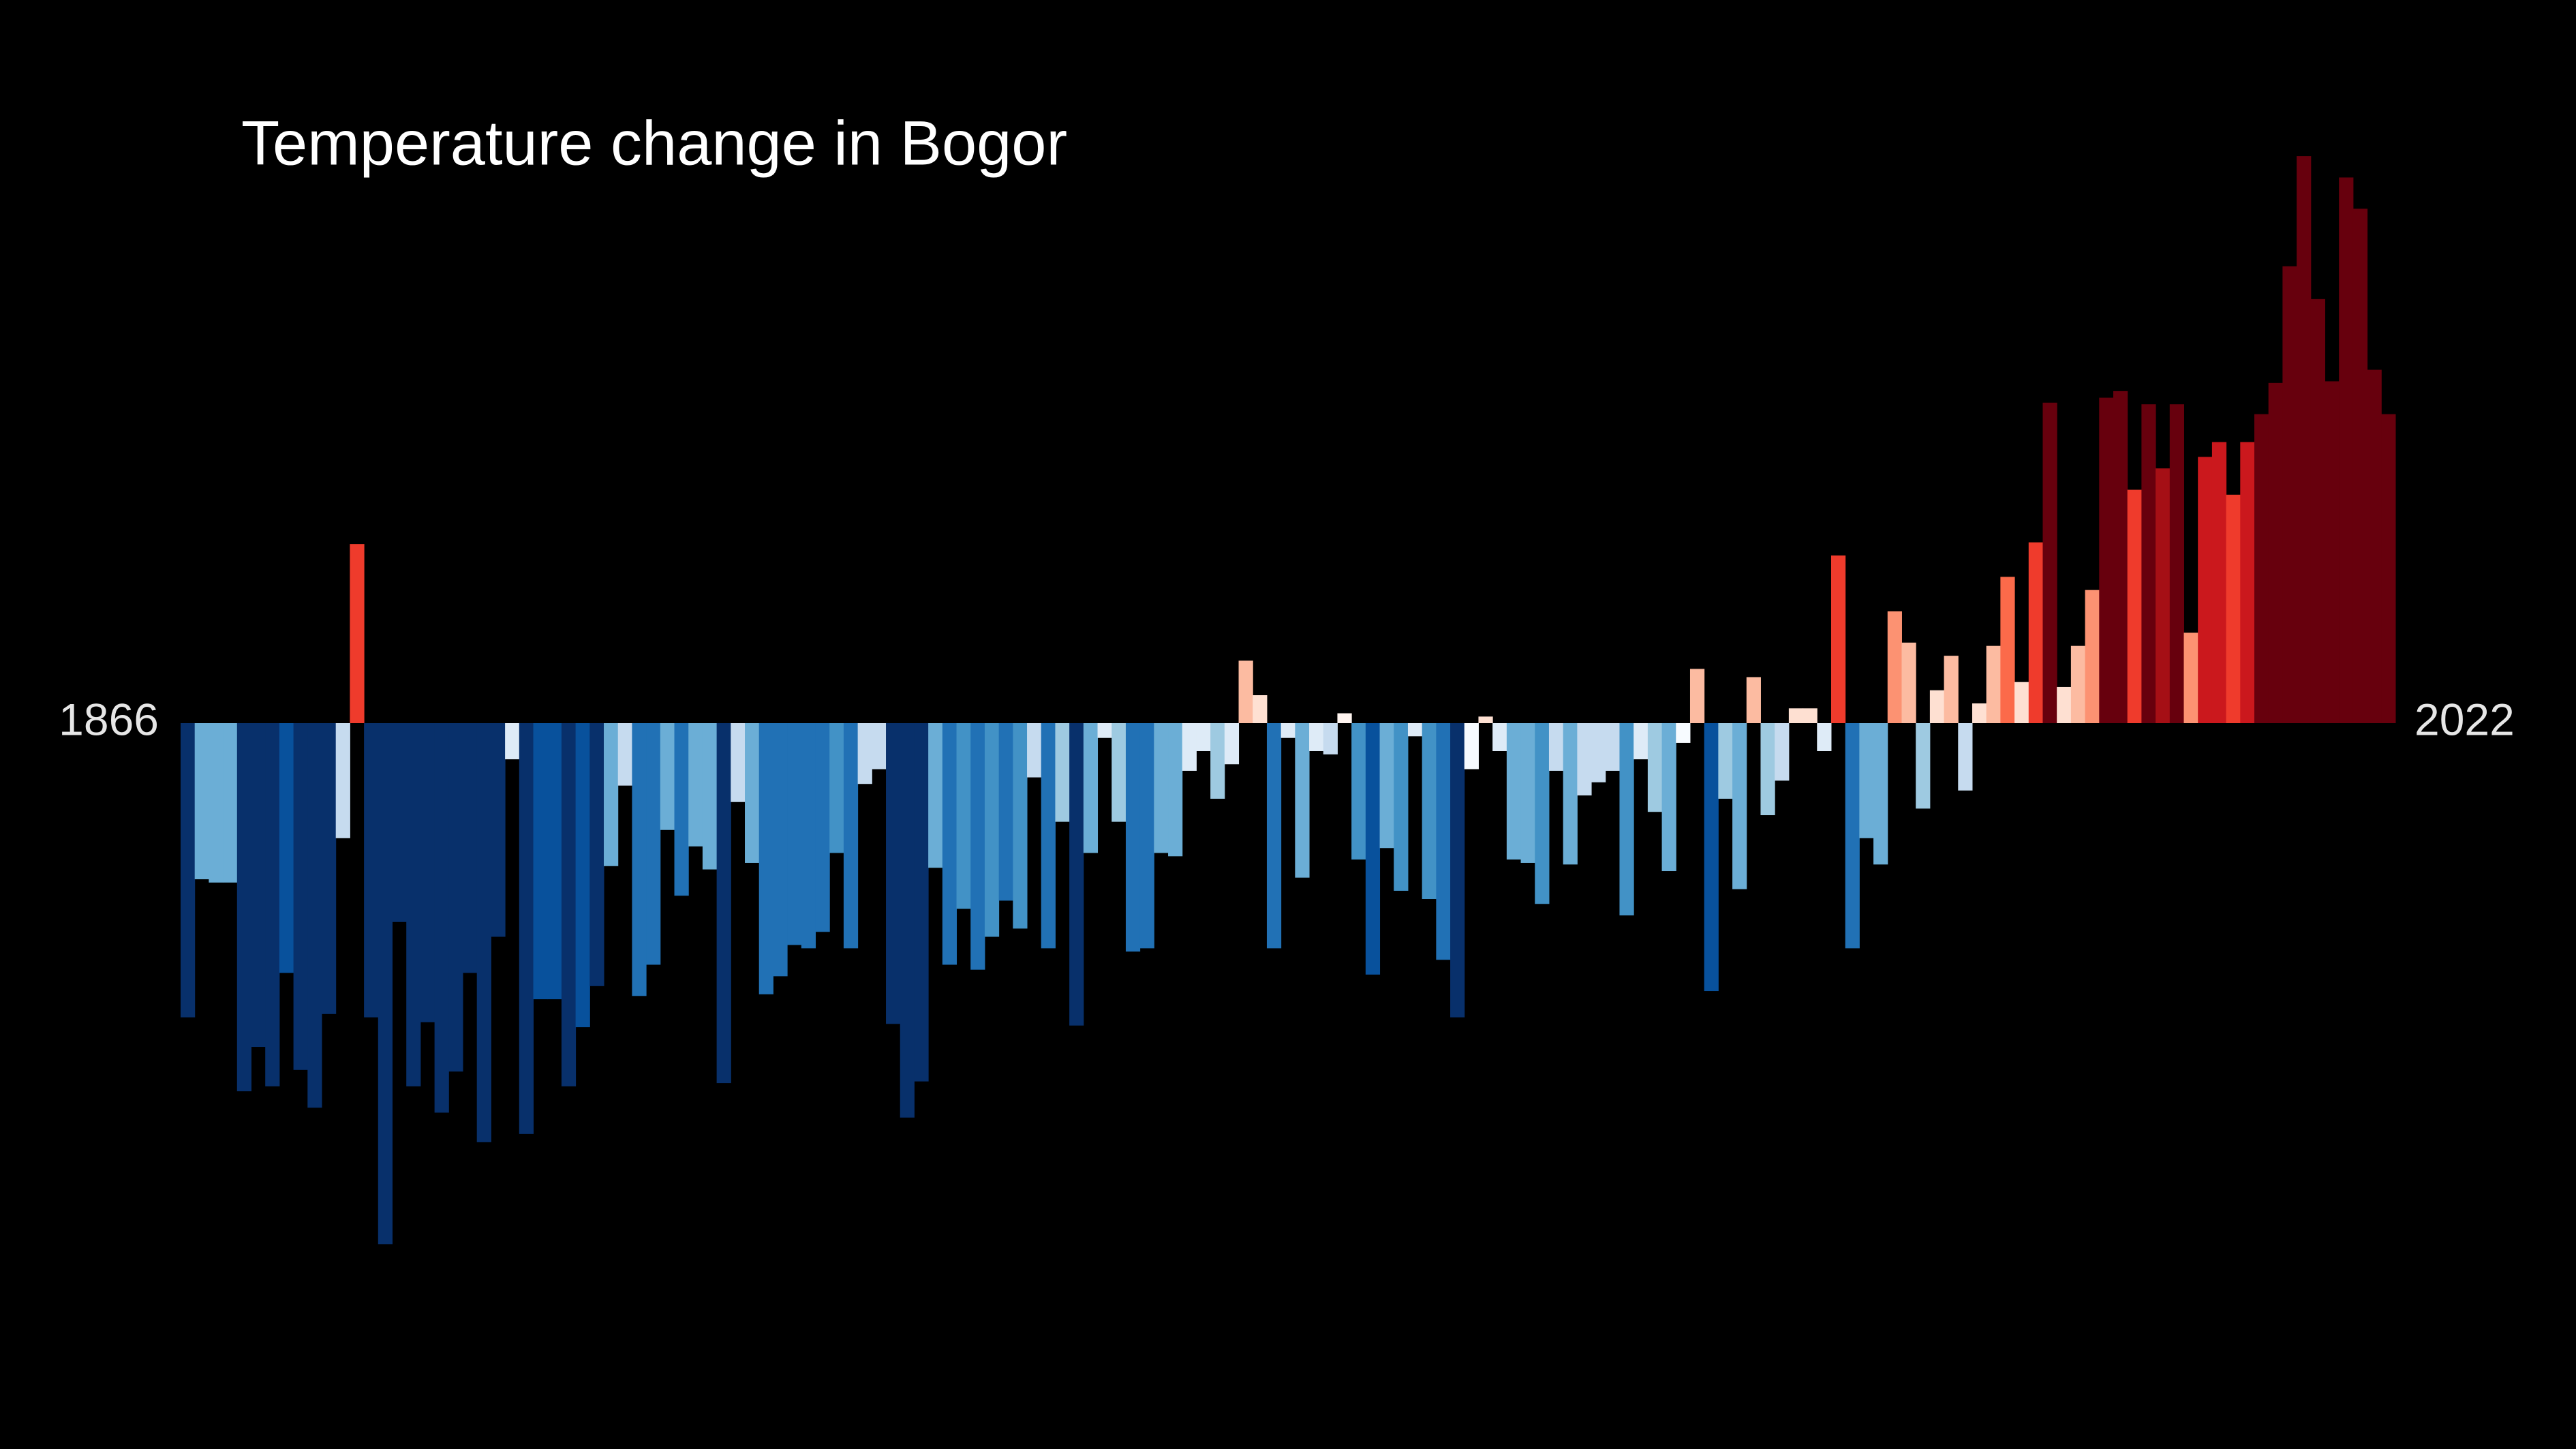 The image size is (2576, 1449). I want to click on x-tick-label: 1866, so click(109, 719).